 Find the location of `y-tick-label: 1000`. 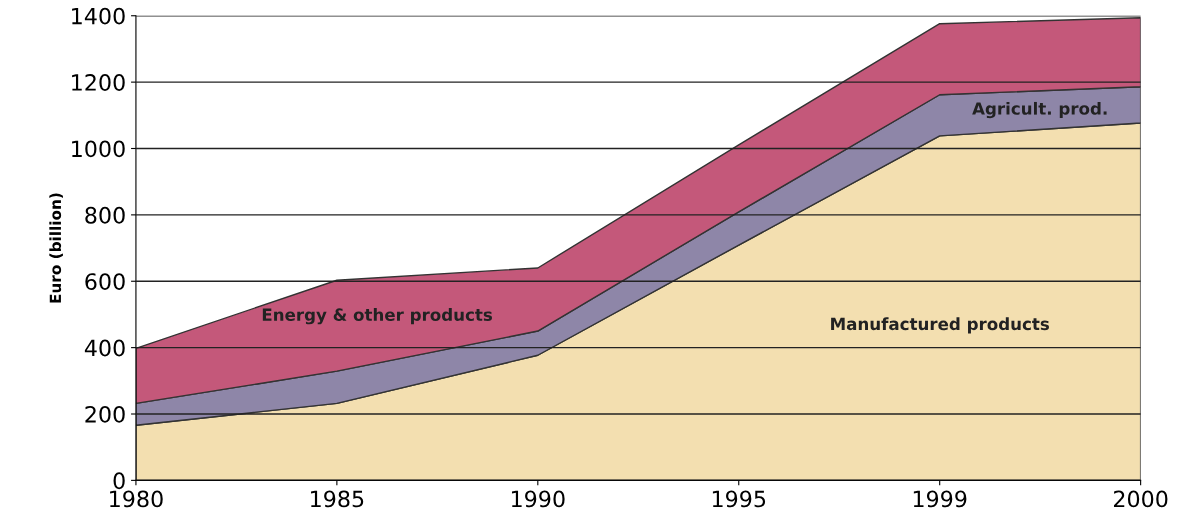

y-tick-label: 1000 is located at coordinates (98, 149).